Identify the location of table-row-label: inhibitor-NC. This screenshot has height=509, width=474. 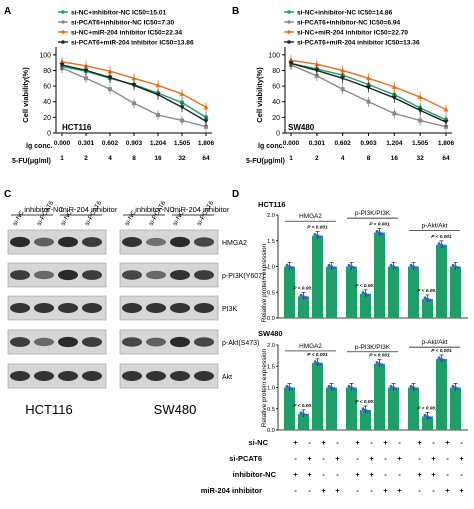
(255, 474).